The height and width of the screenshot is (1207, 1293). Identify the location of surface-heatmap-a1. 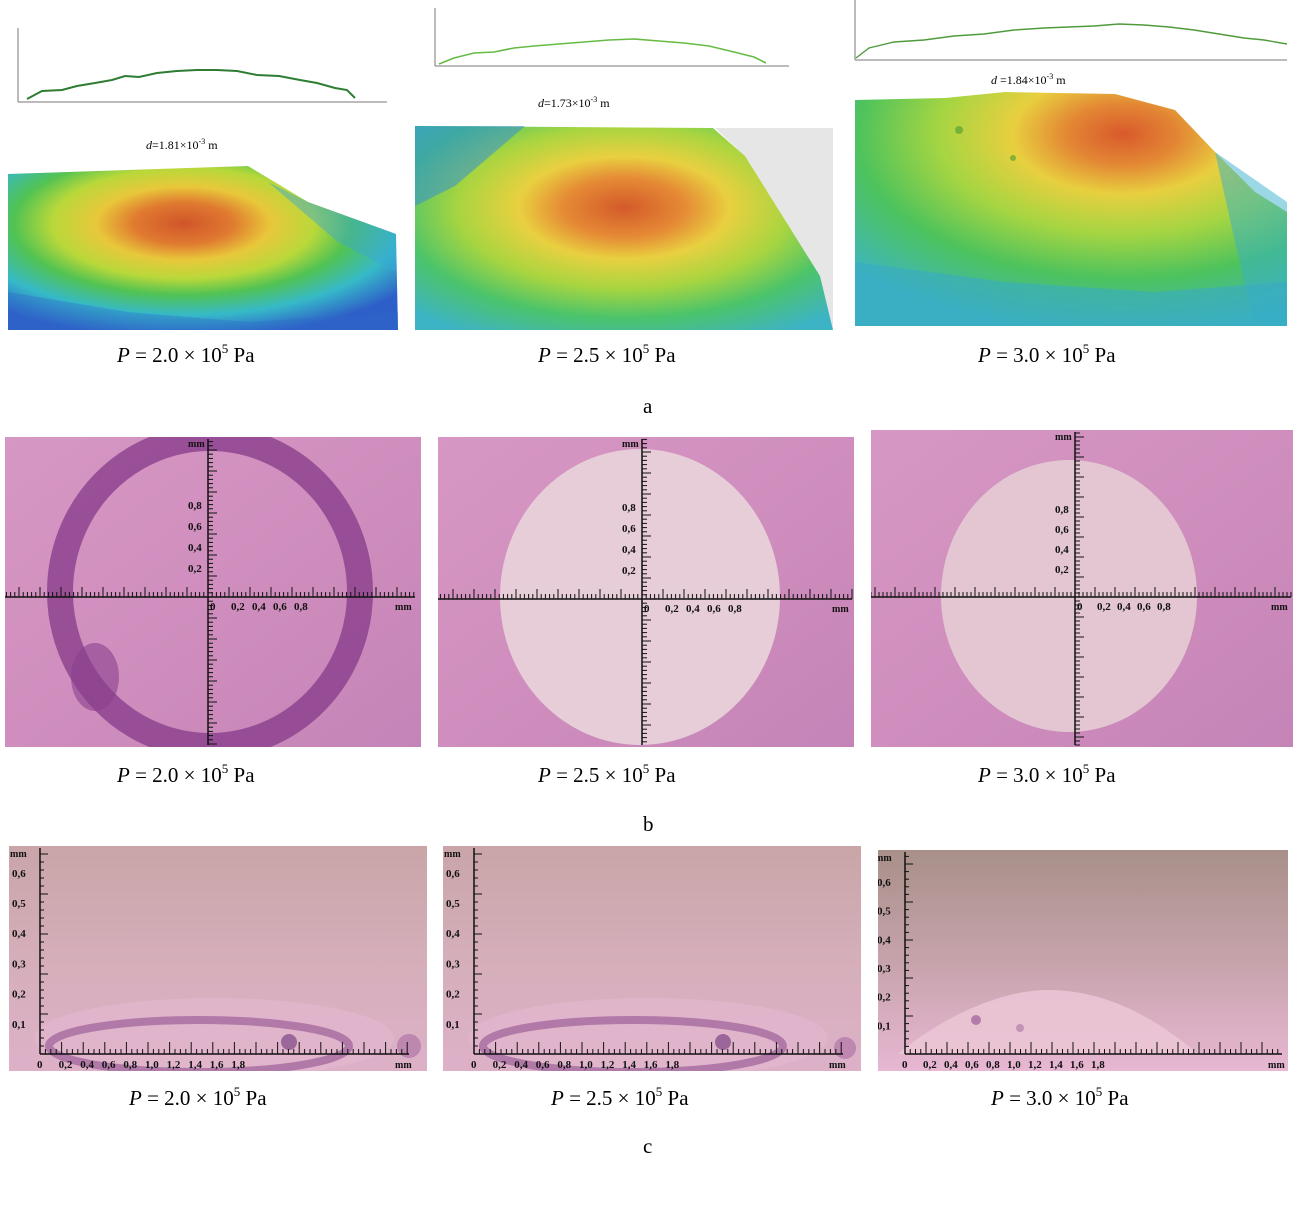
(203, 248).